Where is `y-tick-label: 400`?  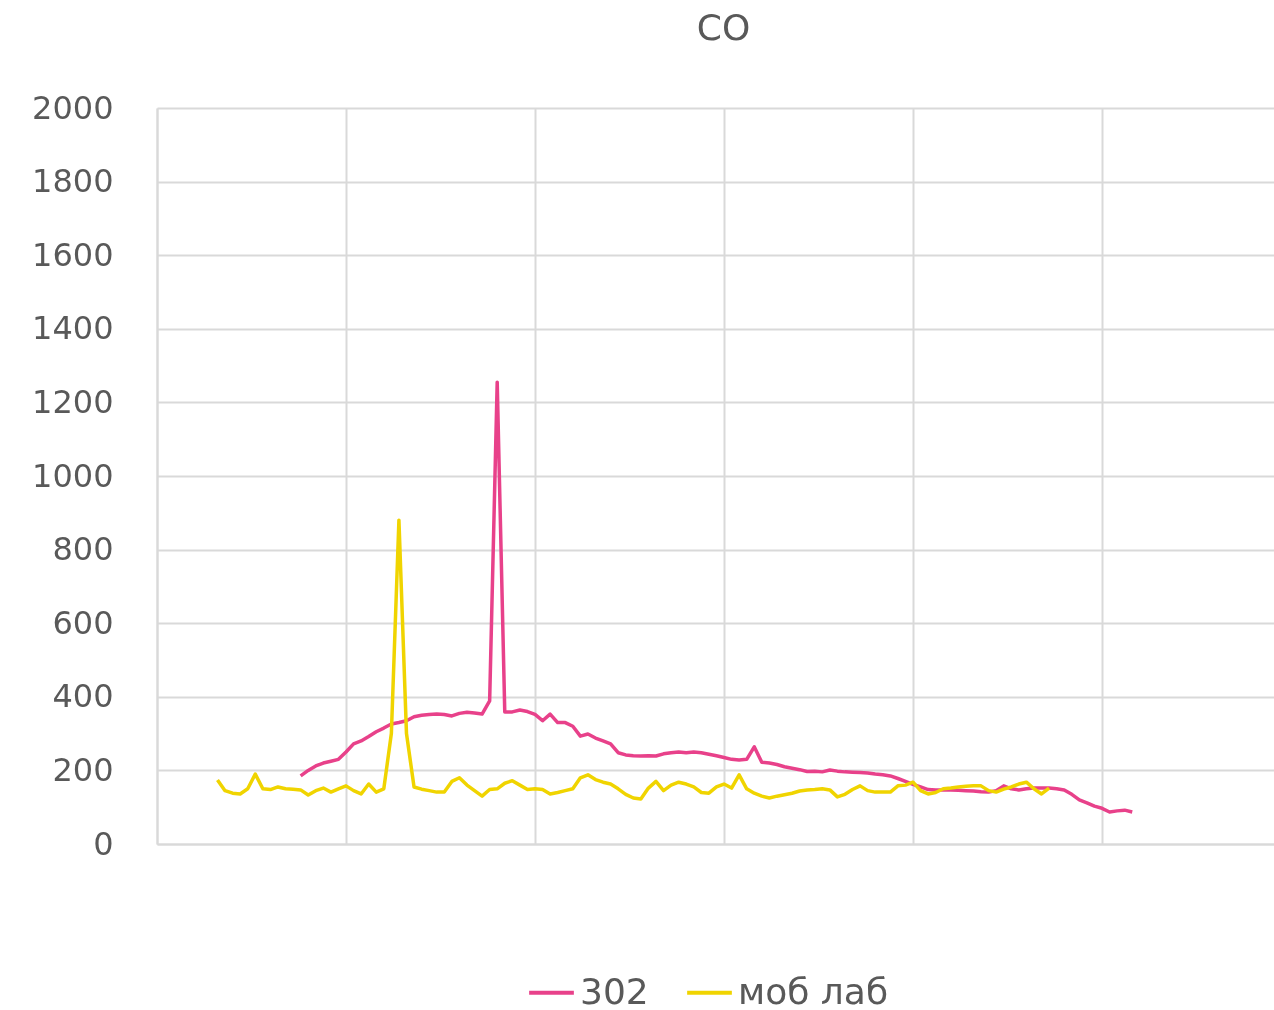 y-tick-label: 400 is located at coordinates (83, 696).